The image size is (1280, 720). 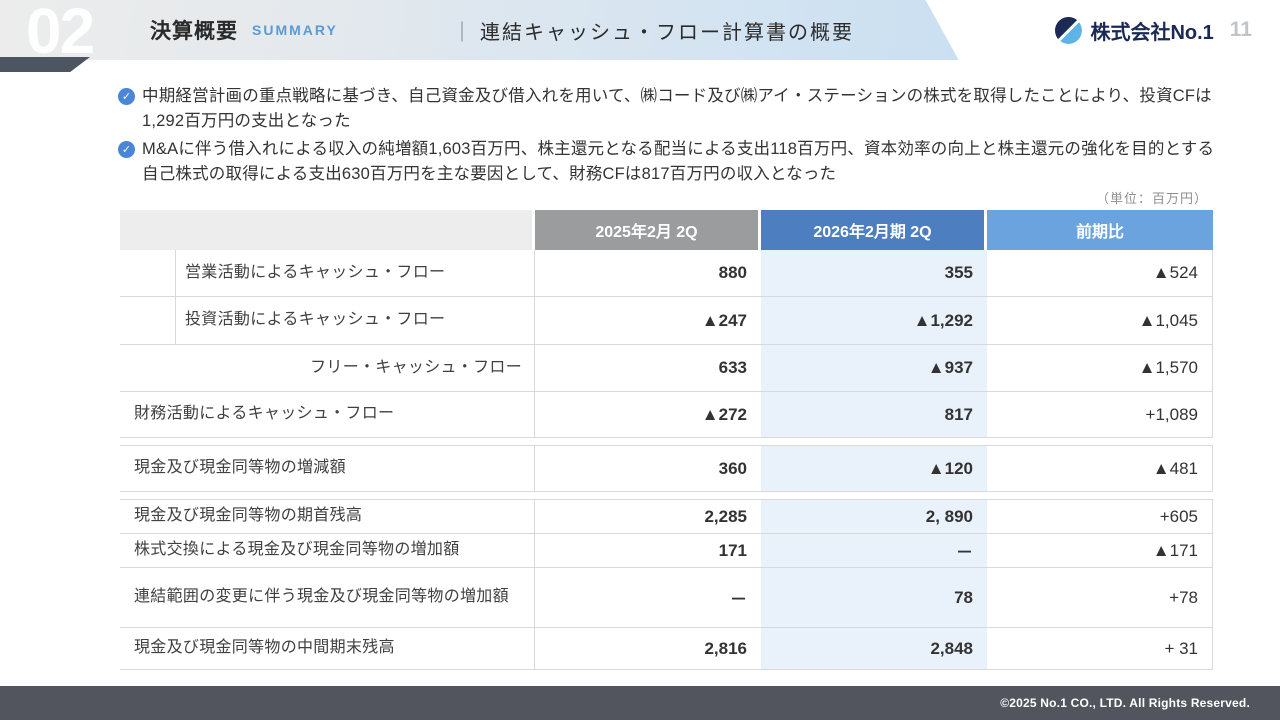 I want to click on page-title: 連結キャッシュ・フロー計算書の概要, so click(x=667, y=32).